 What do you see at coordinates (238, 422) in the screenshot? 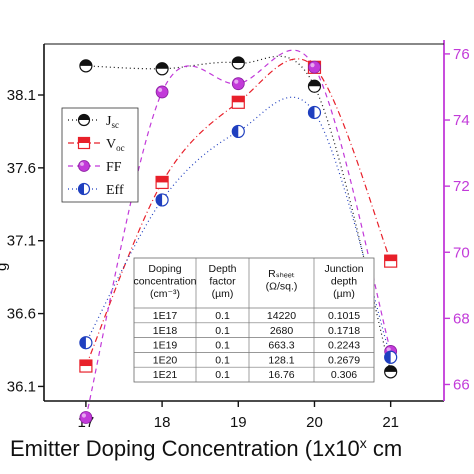
I see `x-tick-label: 19` at bounding box center [238, 422].